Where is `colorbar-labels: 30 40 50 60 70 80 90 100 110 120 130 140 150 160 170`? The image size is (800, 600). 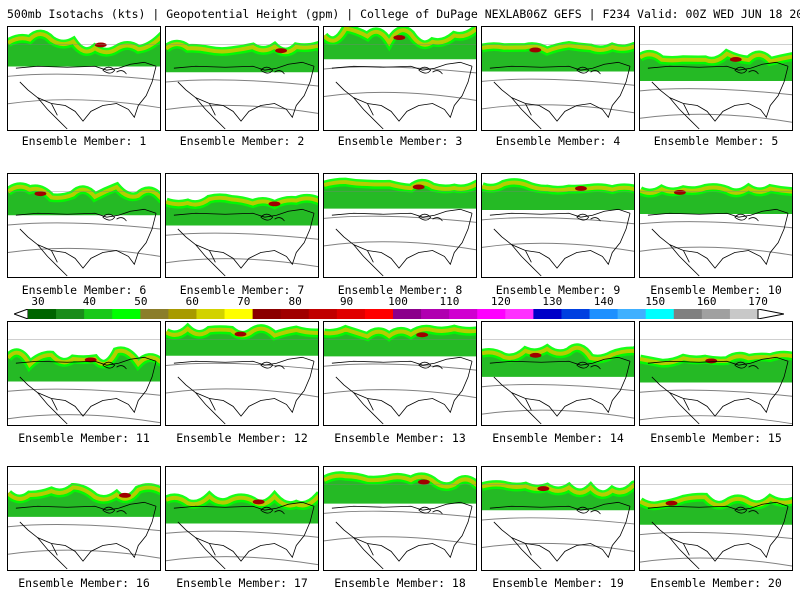 colorbar-labels: 30 40 50 60 70 80 90 100 110 120 130 140 150 160 170 is located at coordinates (399, 302).